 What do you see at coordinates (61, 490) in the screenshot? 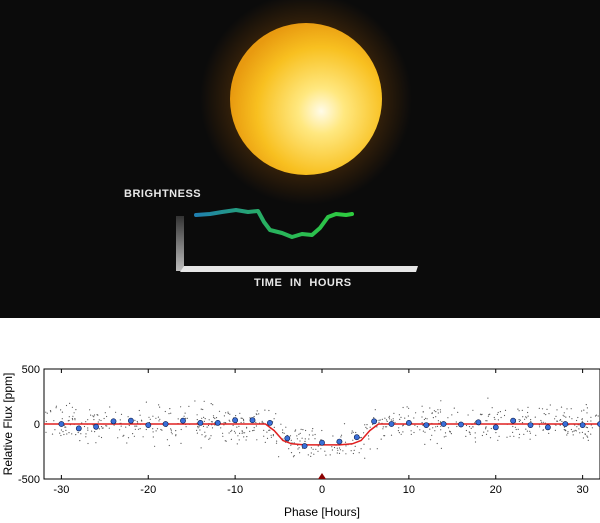
I see `x-tick-label: -30` at bounding box center [61, 490].